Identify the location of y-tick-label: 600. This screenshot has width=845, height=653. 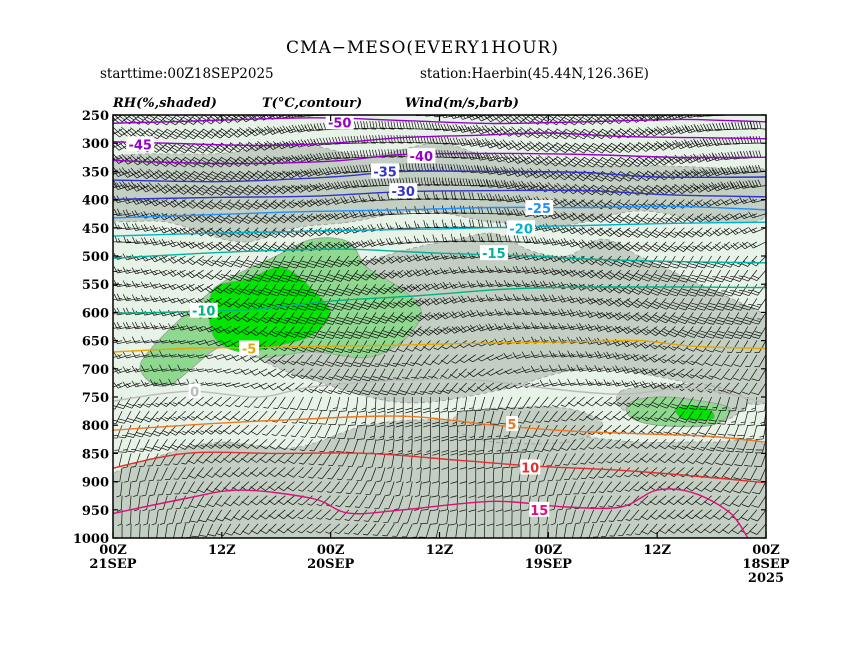
(95, 313).